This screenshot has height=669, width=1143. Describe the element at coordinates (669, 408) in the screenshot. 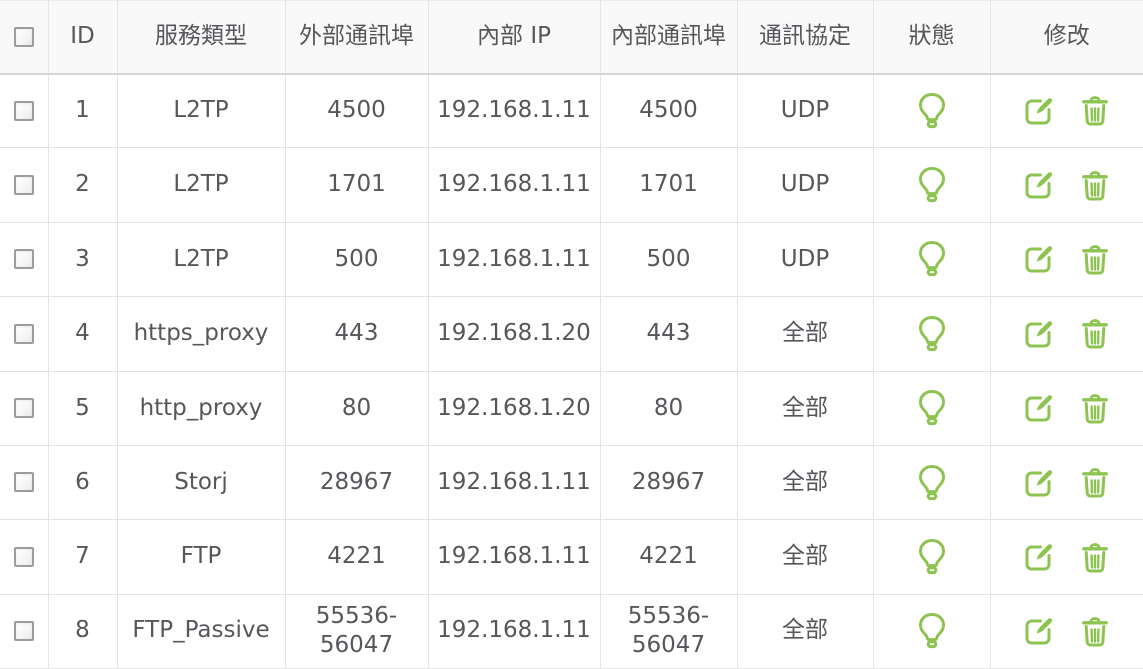

I see `cell-internal-port: 80` at that location.